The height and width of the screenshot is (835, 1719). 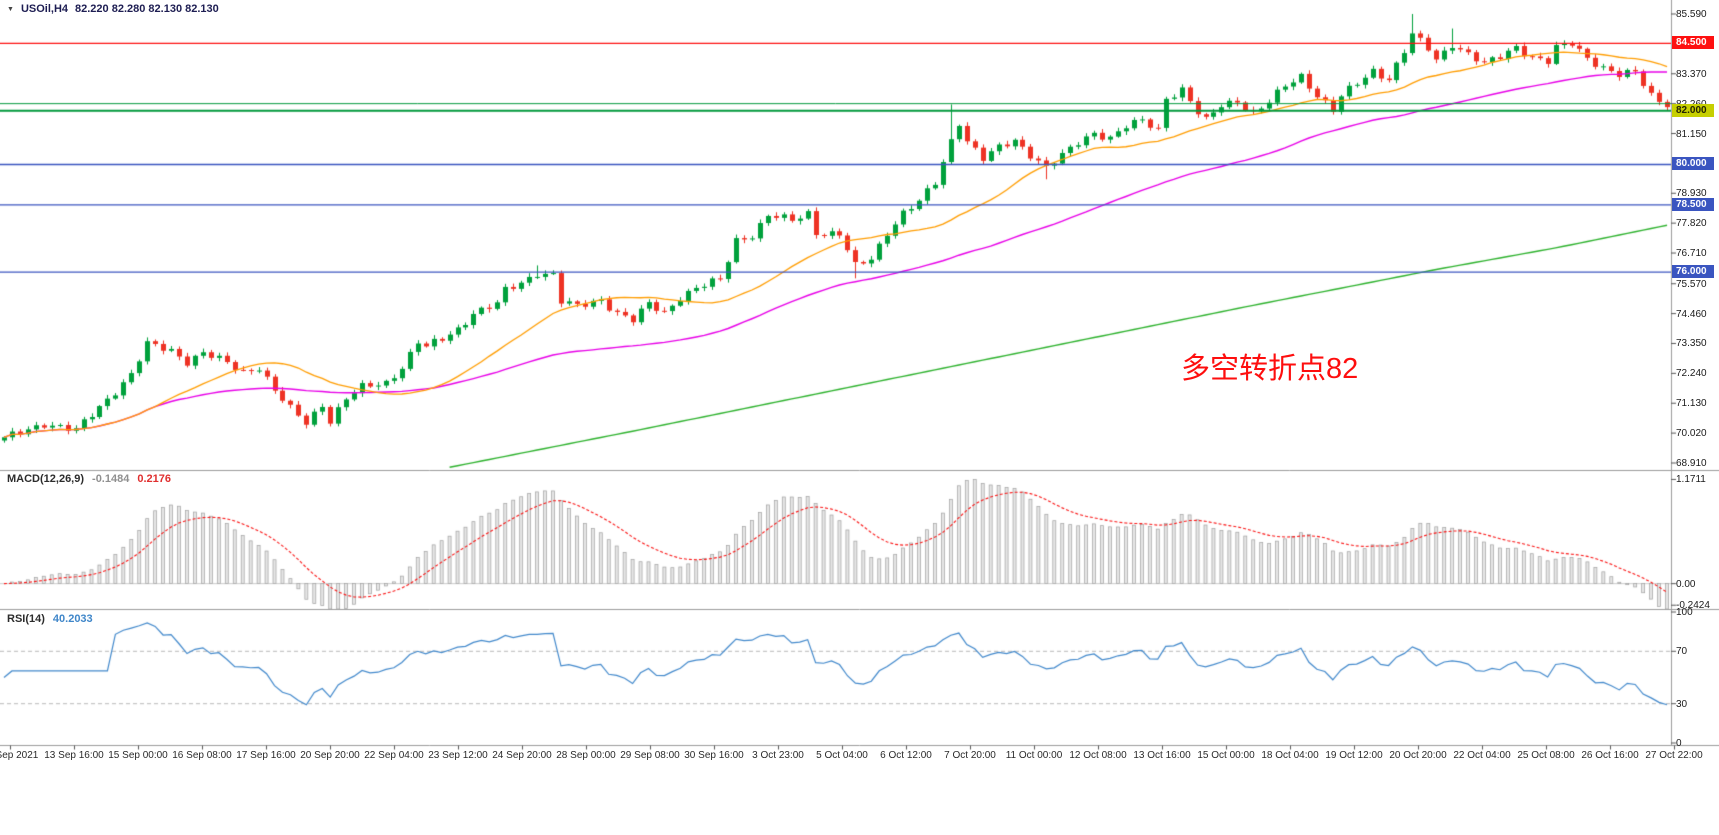 I want to click on rsi-indicator-label: RSI(14) 40.2033, so click(x=50, y=619).